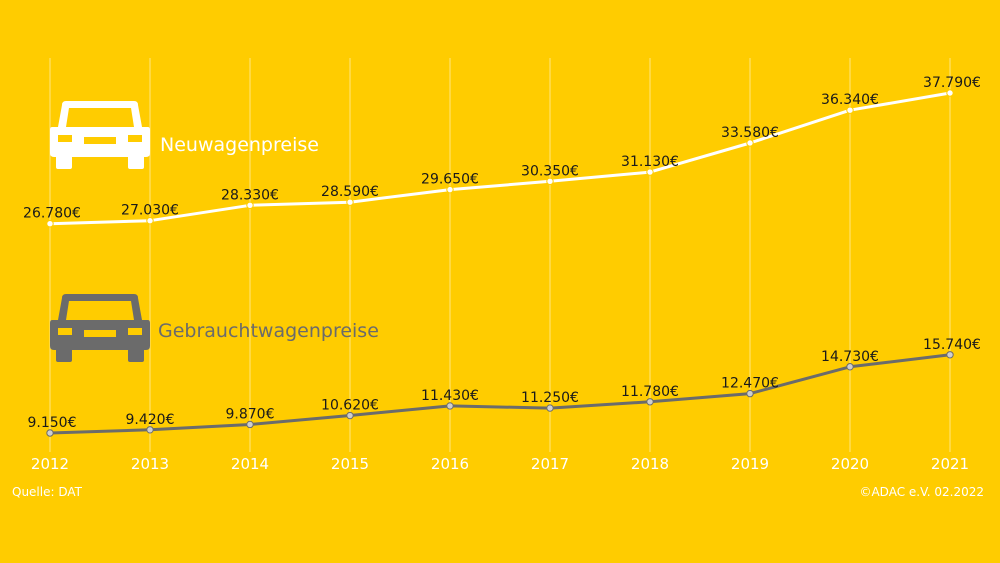  I want to click on legend-label-neuwagen: Neuwagenpreise, so click(239, 145).